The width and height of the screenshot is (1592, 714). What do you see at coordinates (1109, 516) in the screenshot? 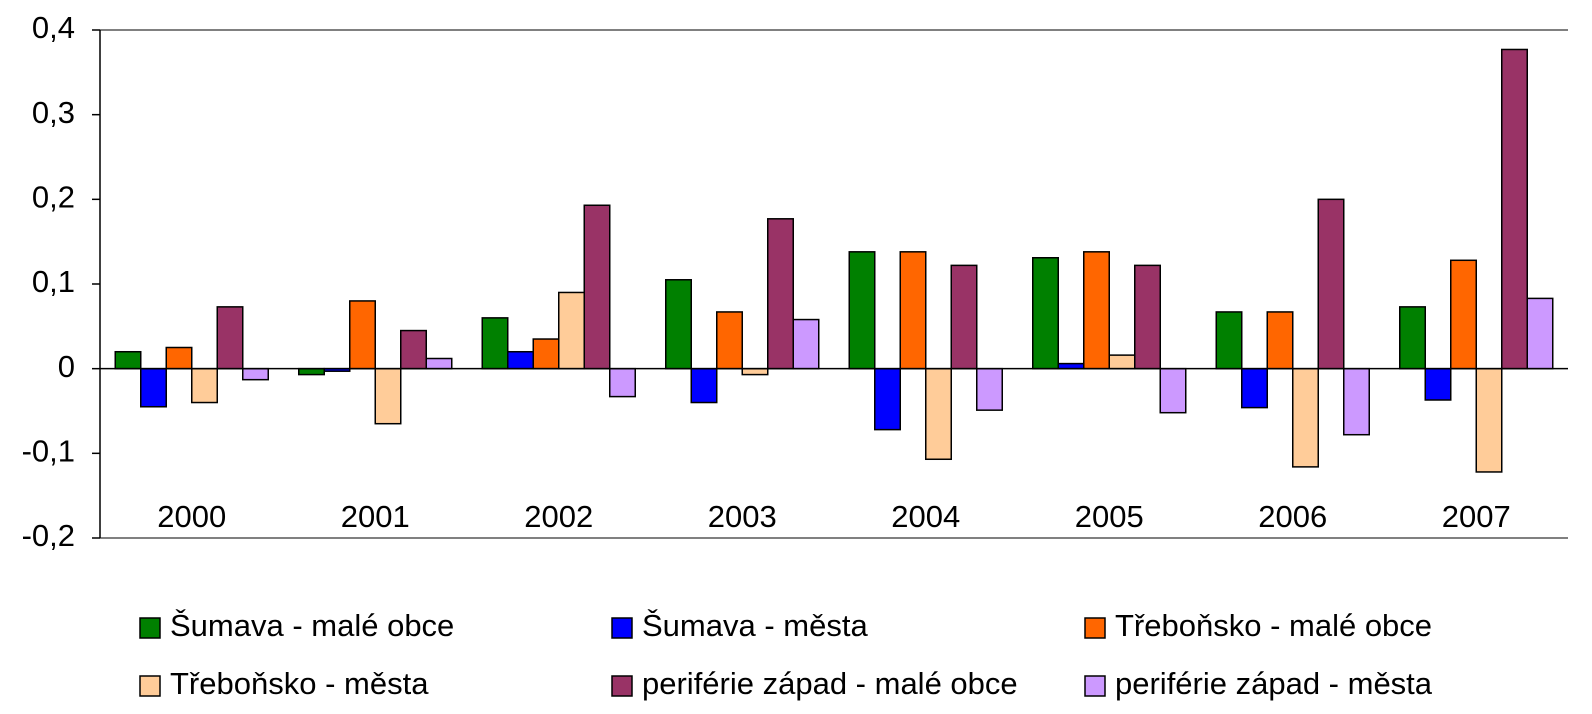
I see `x-tick-label: 2005` at bounding box center [1109, 516].